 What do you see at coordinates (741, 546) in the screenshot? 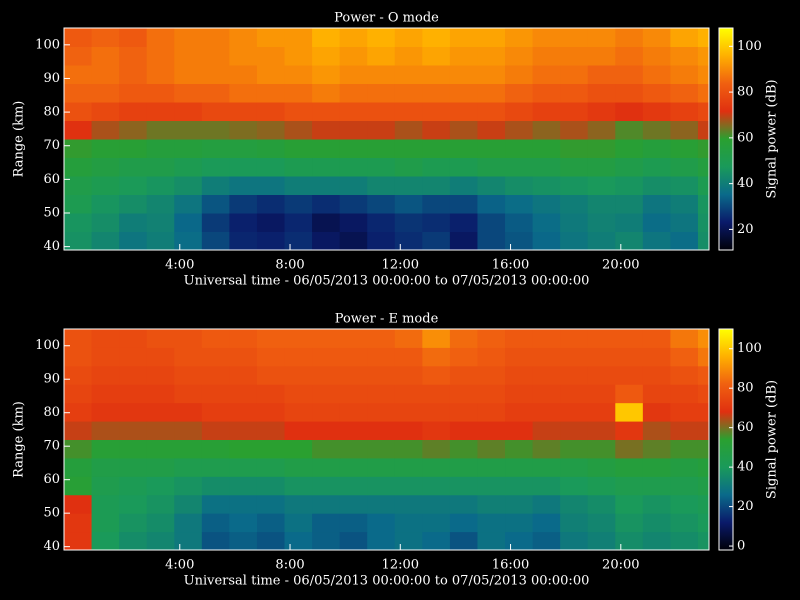
I see `colorbar-tick-label: 0` at bounding box center [741, 546].